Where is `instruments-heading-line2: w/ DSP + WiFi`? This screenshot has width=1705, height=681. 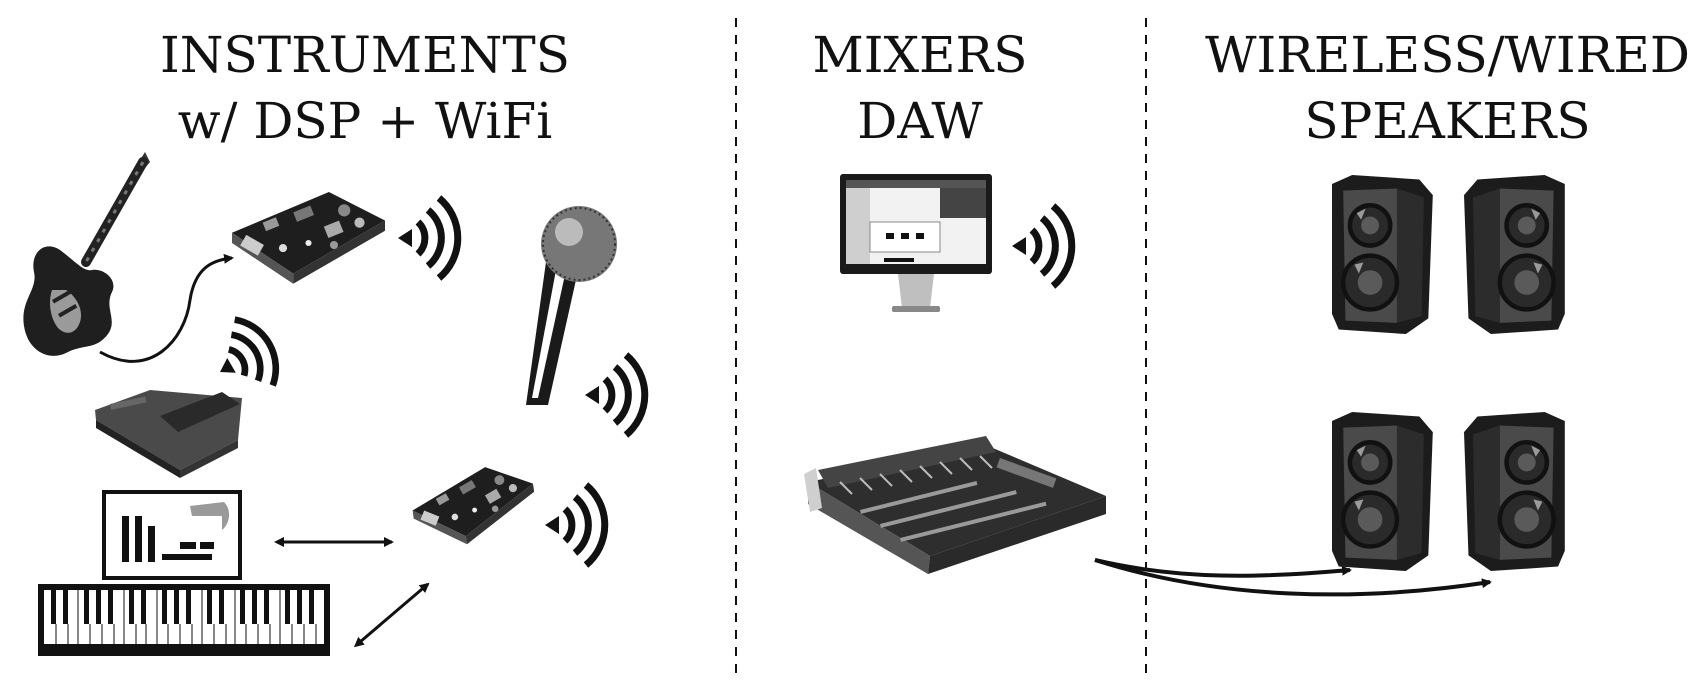 instruments-heading-line2: w/ DSP + WiFi is located at coordinates (365, 121).